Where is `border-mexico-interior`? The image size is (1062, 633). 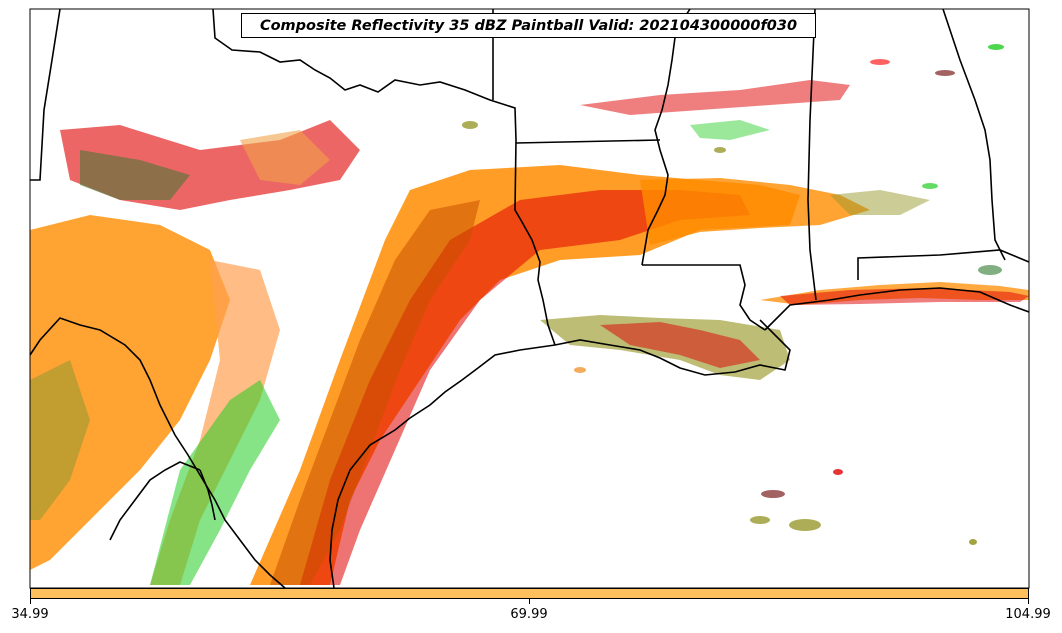 border-mexico-interior is located at coordinates (162, 501).